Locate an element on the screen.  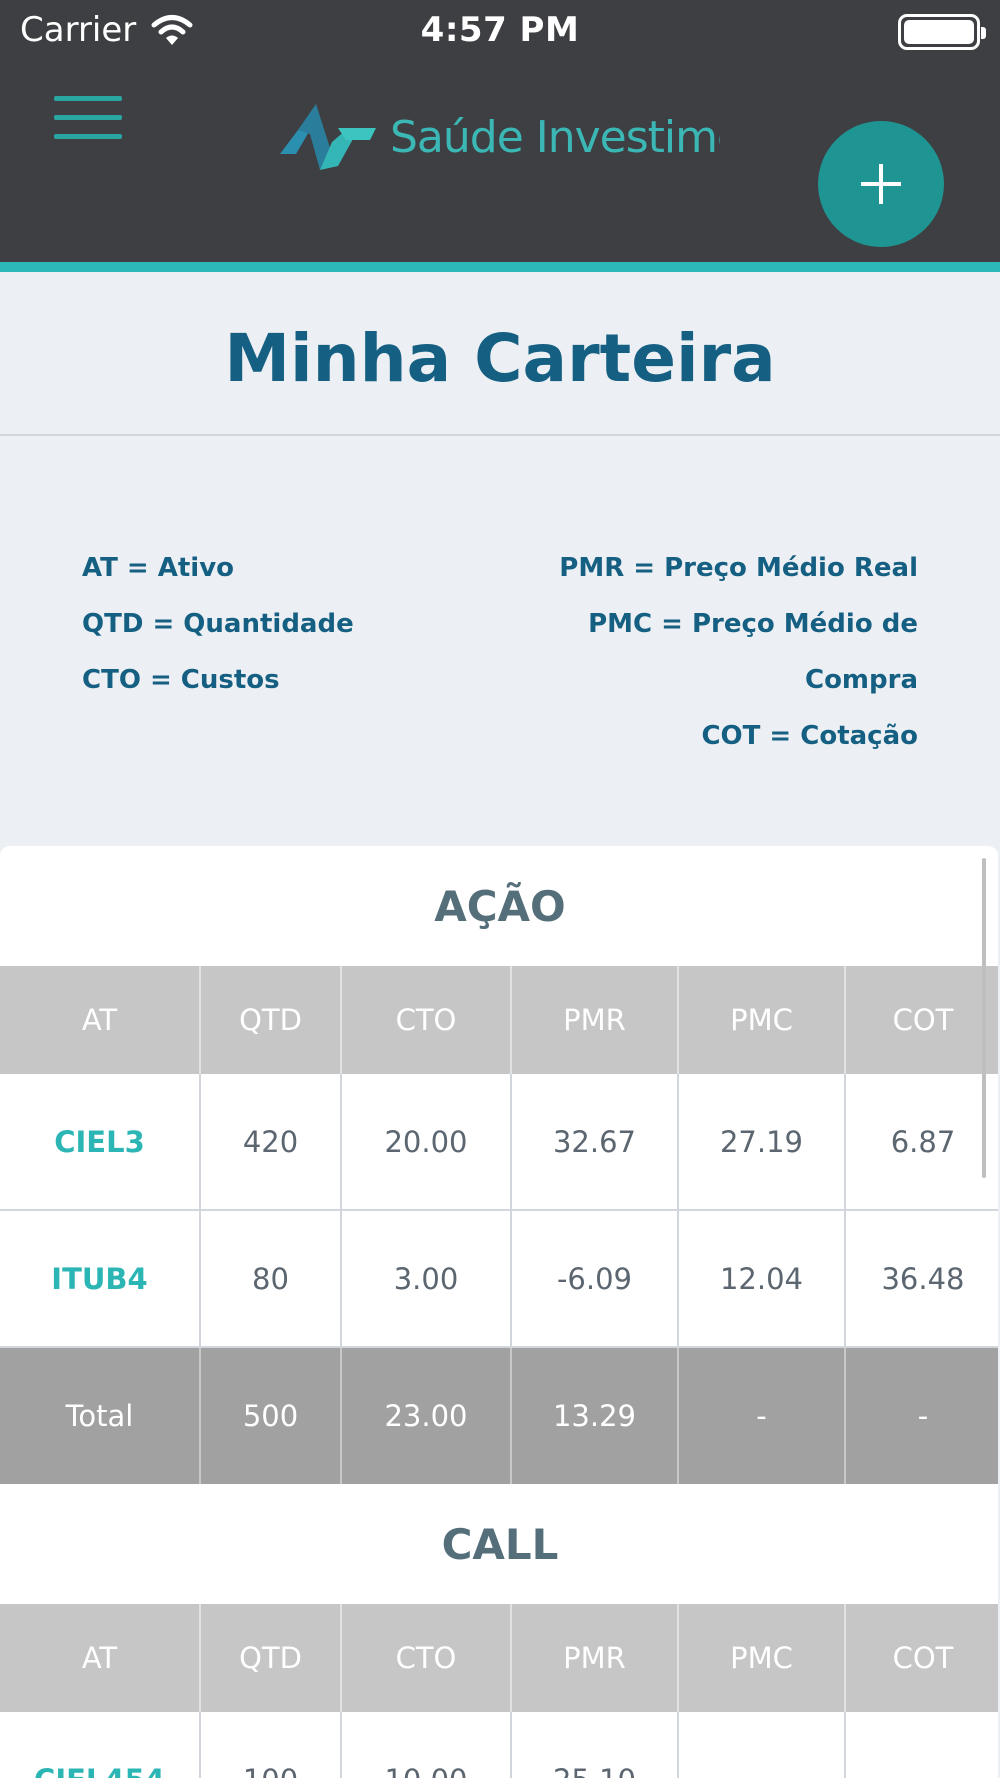
carrier-info: Carrier is located at coordinates (107, 30).